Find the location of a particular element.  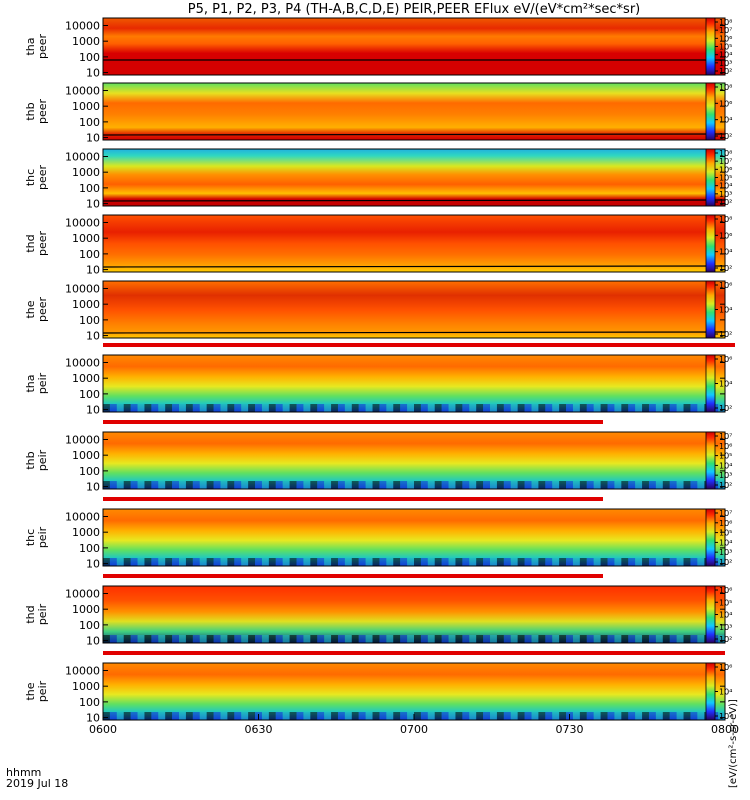

y-tick-label: 1000 is located at coordinates (86, 304).